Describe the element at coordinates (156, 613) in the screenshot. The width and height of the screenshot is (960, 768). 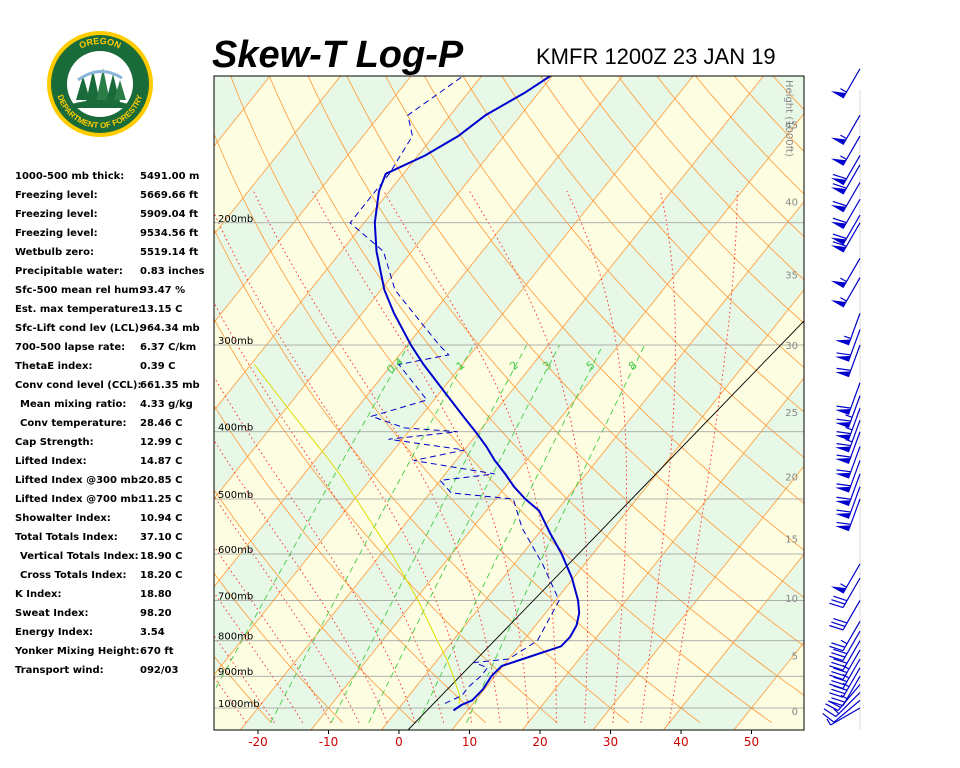
I see `index-value: 98.20` at that location.